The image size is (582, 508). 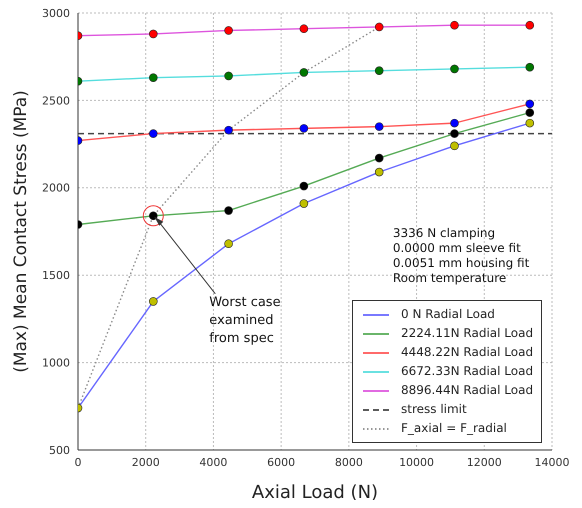 I want to click on y-tick-label: 1500, so click(x=56, y=275).